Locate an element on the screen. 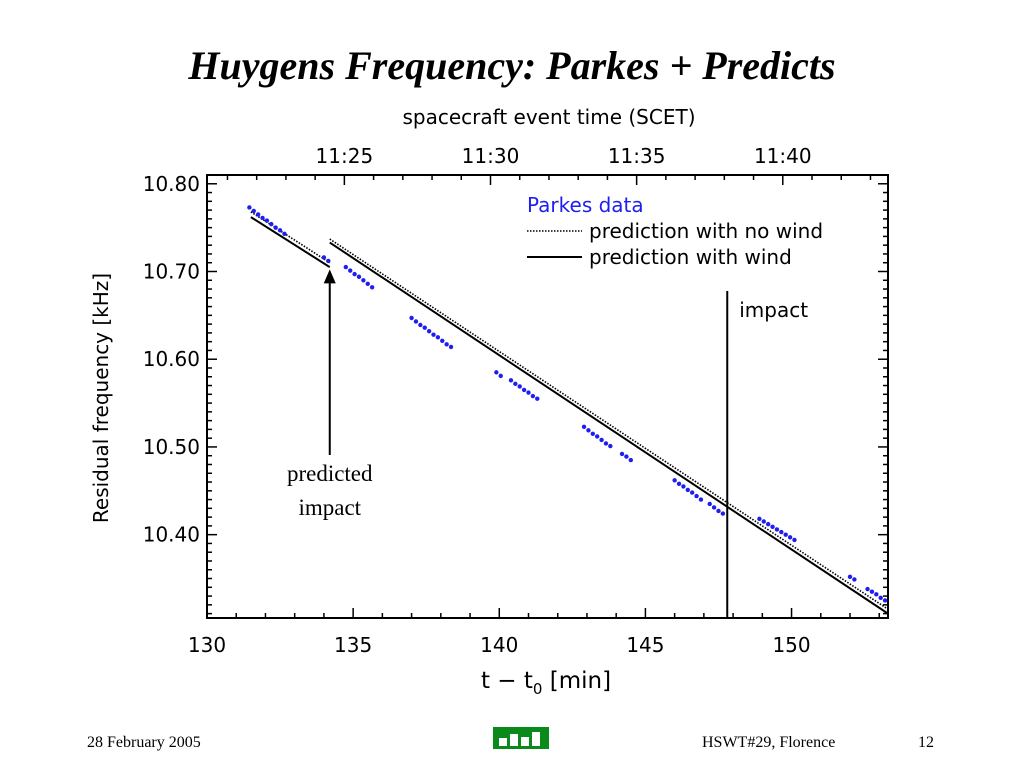 Image resolution: width=1024 pixels, height=768 pixels. impact-label: impact is located at coordinates (773, 310).